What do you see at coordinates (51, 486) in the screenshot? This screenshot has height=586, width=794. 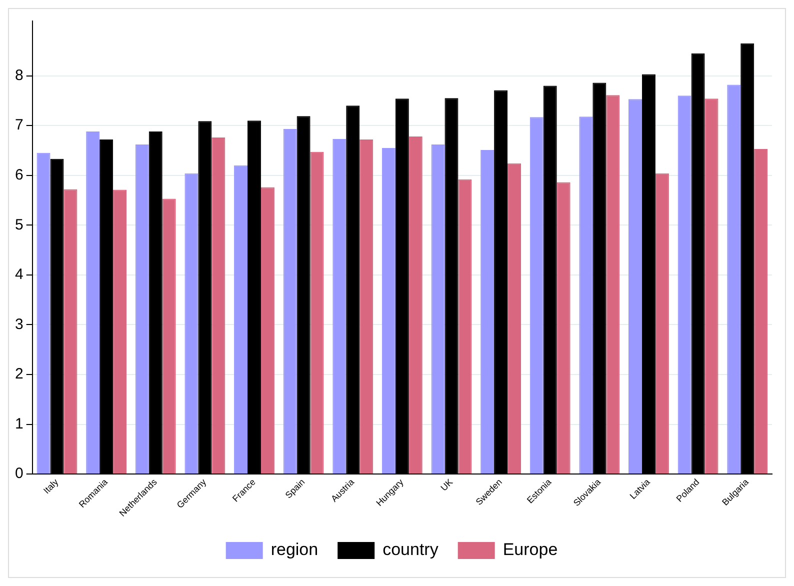 I see `x-tick-label: Italy` at bounding box center [51, 486].